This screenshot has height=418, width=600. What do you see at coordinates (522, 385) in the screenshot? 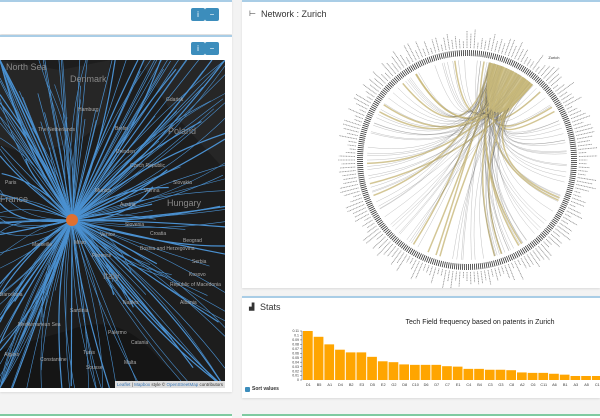
I see `x-tick-label: A2` at bounding box center [522, 385].